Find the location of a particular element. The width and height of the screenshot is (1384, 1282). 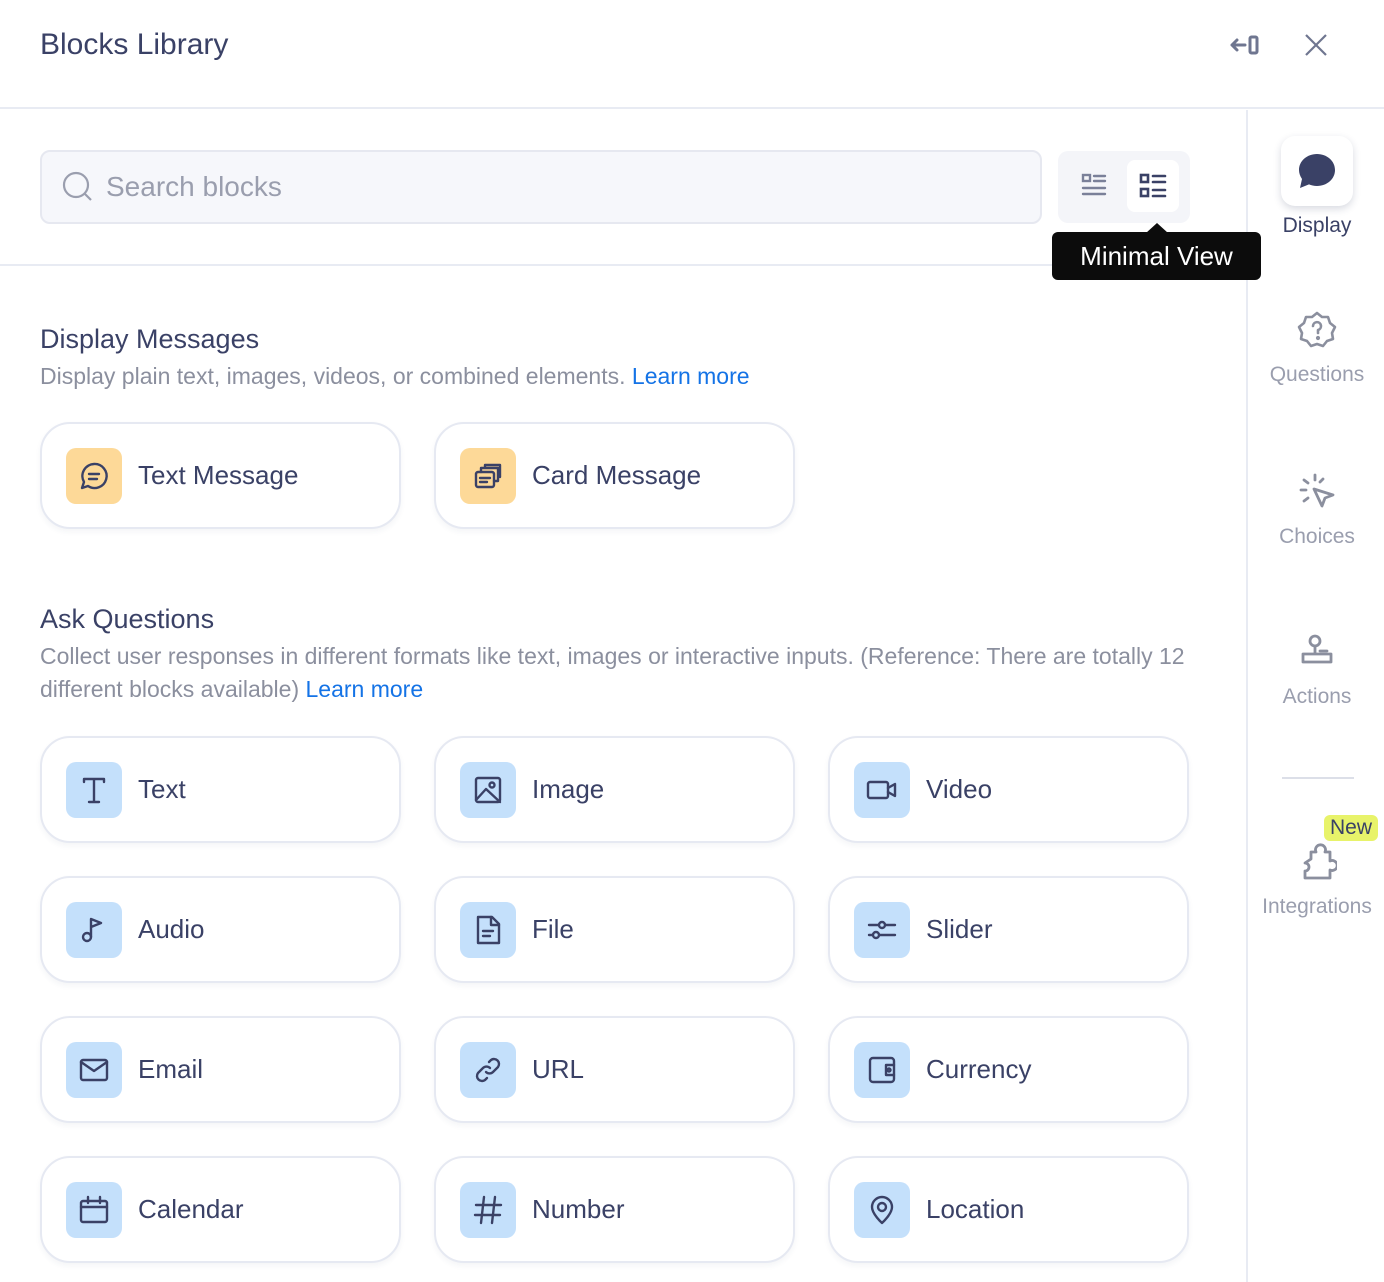

block-label: Location is located at coordinates (975, 1209).